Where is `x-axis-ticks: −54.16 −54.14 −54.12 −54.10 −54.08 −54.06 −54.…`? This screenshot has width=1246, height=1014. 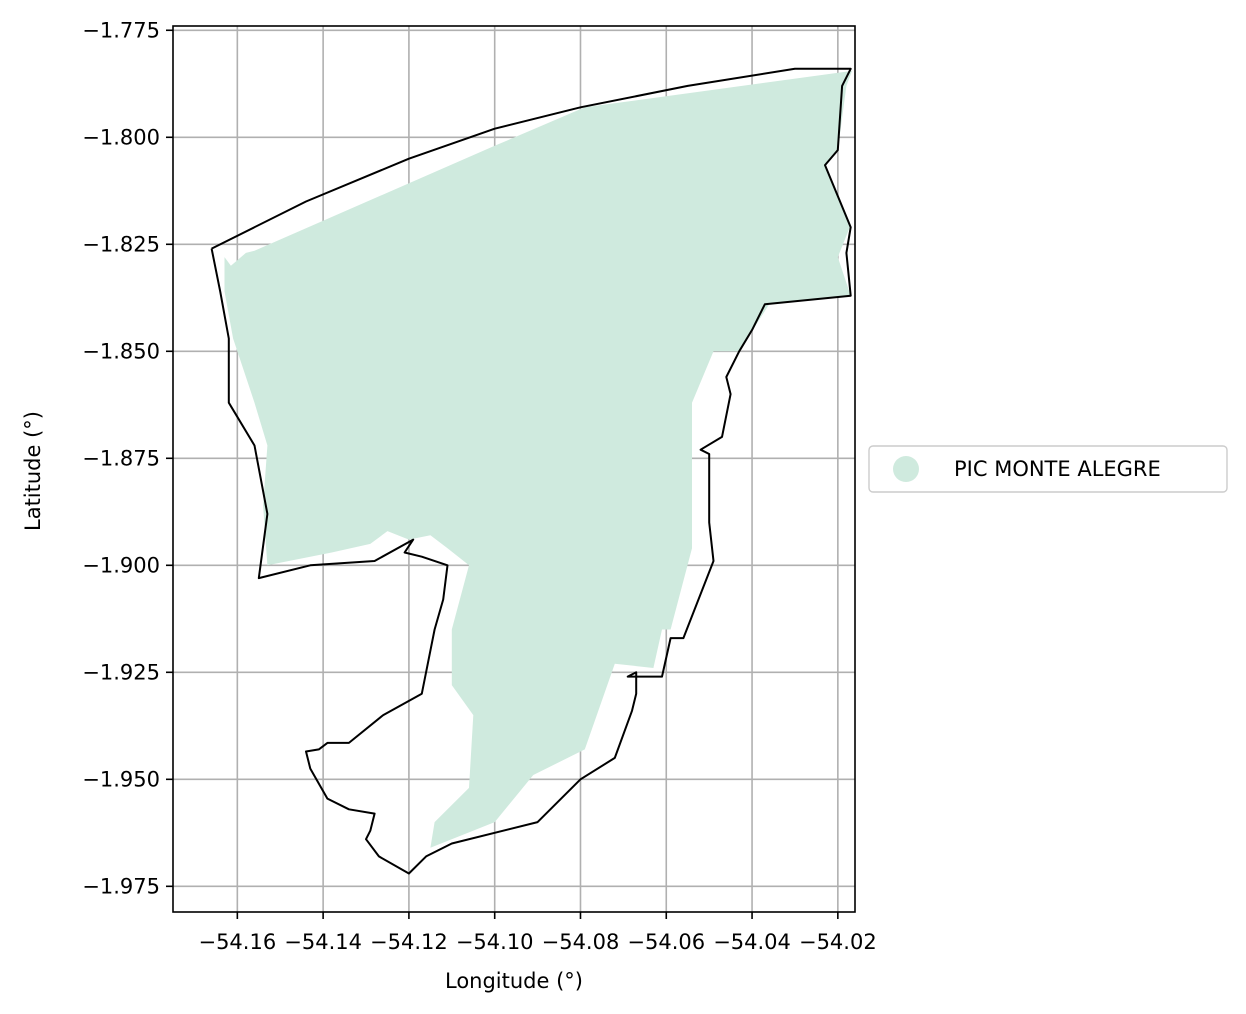
x-axis-ticks: −54.16 −54.14 −54.12 −54.10 −54.08 −54.06 −54.… is located at coordinates (537, 933).